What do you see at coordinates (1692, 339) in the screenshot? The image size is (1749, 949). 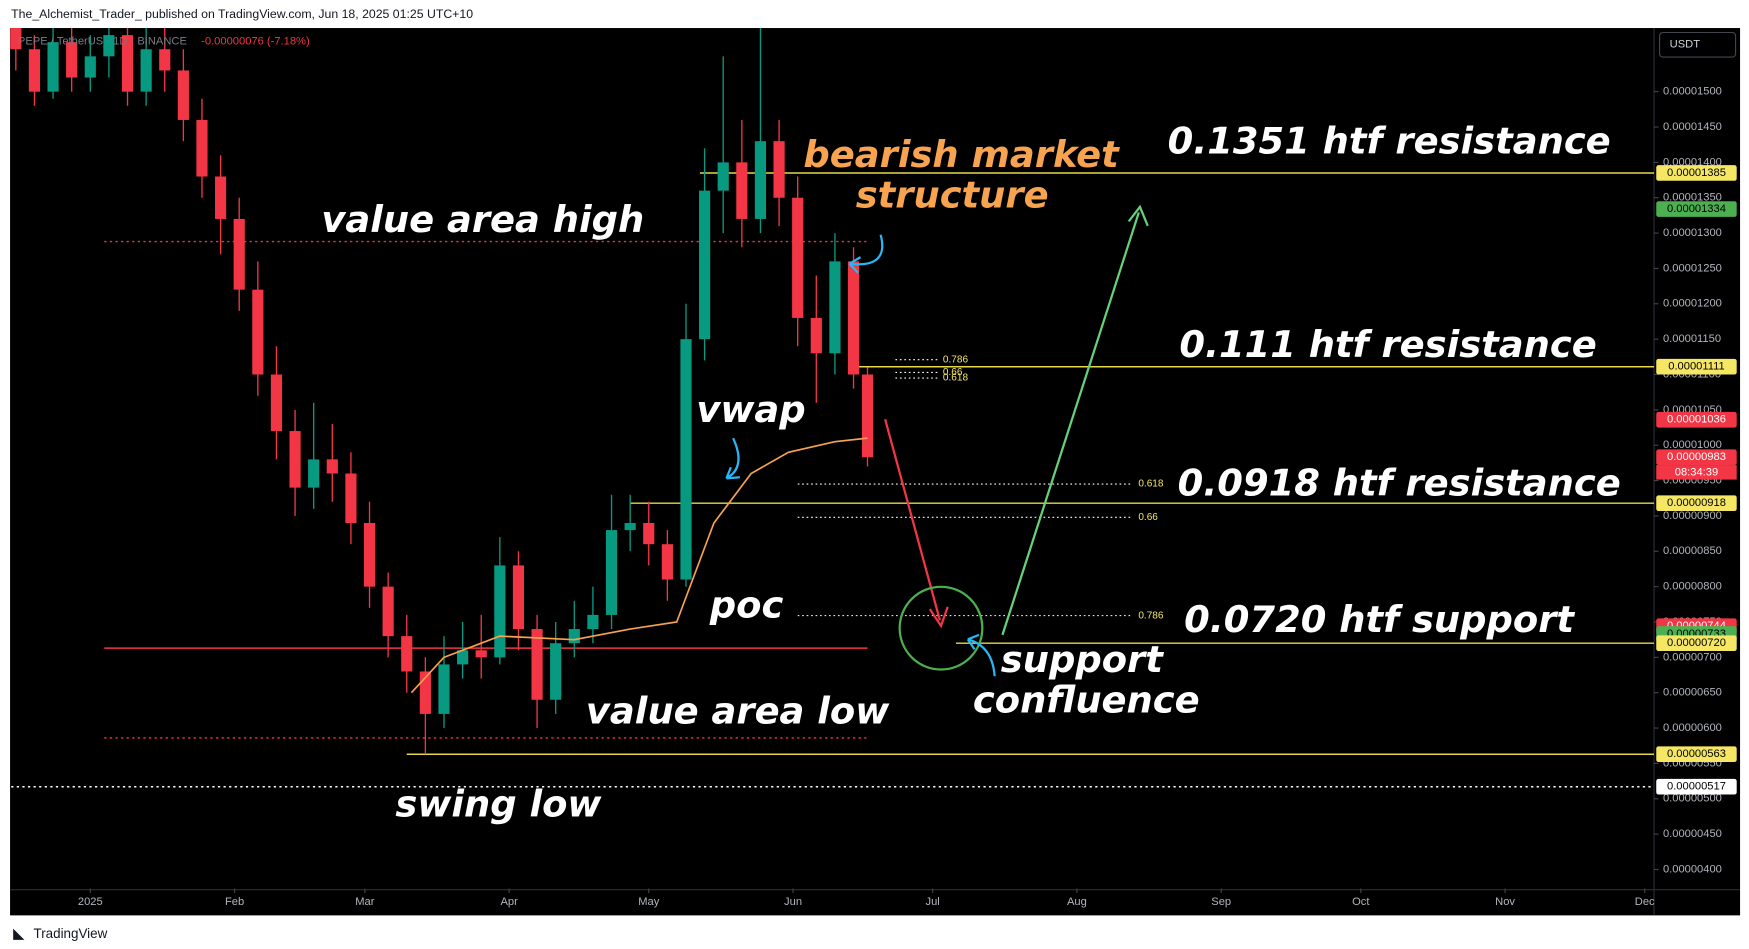 I see `y-tick-label: 0.00001150` at bounding box center [1692, 339].